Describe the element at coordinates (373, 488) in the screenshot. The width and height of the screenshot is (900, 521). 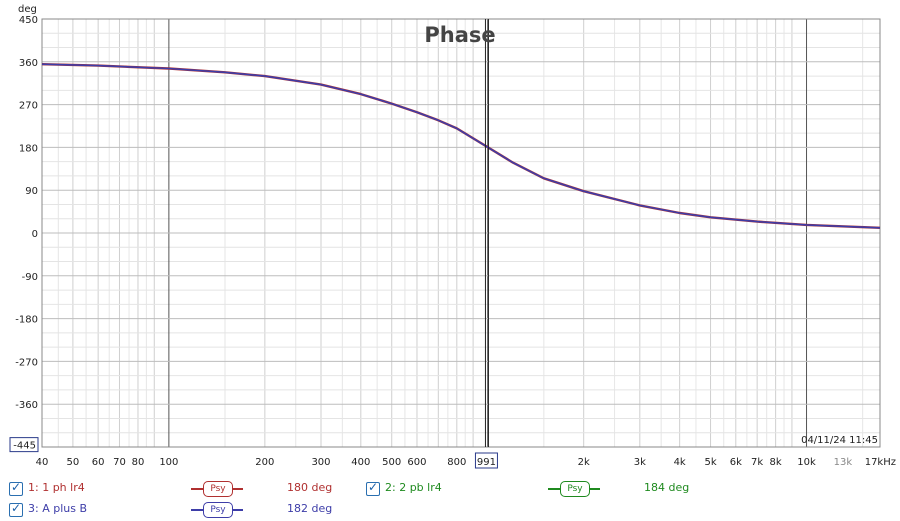
I see `series-2-checkbox` at that location.